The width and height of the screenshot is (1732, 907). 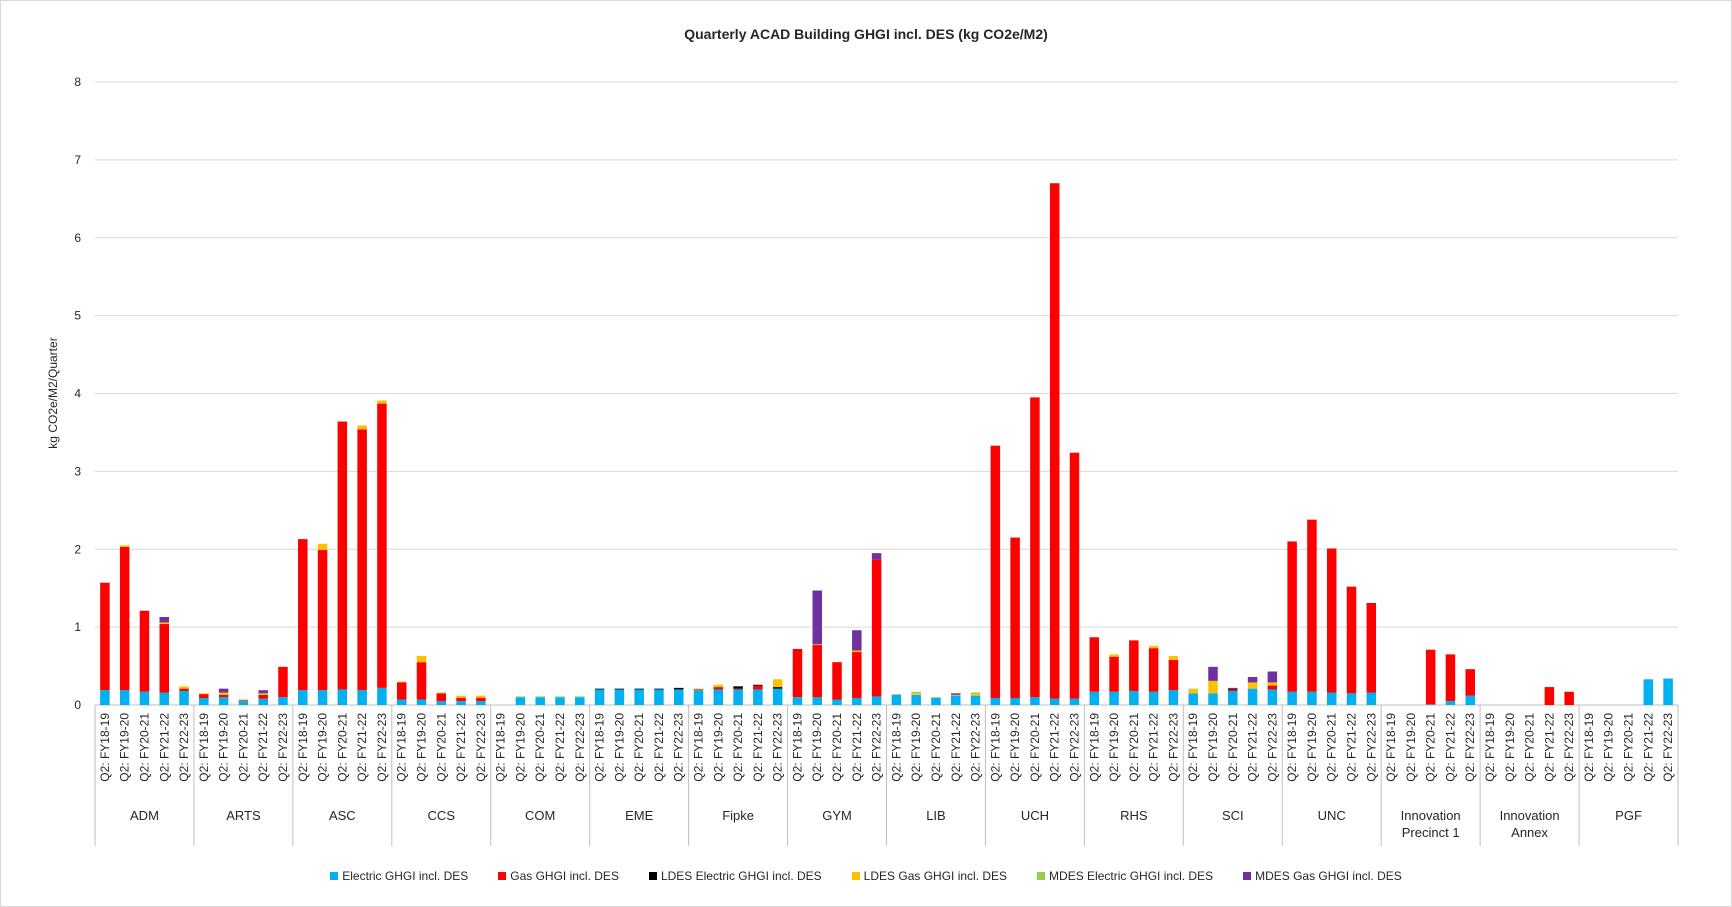 I want to click on y-tick-label: 3, so click(x=77, y=471).